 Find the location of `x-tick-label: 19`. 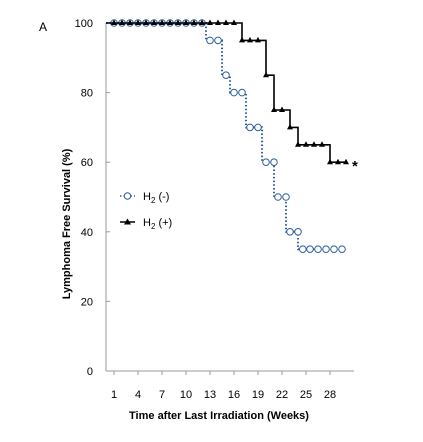

x-tick-label: 19 is located at coordinates (258, 395).